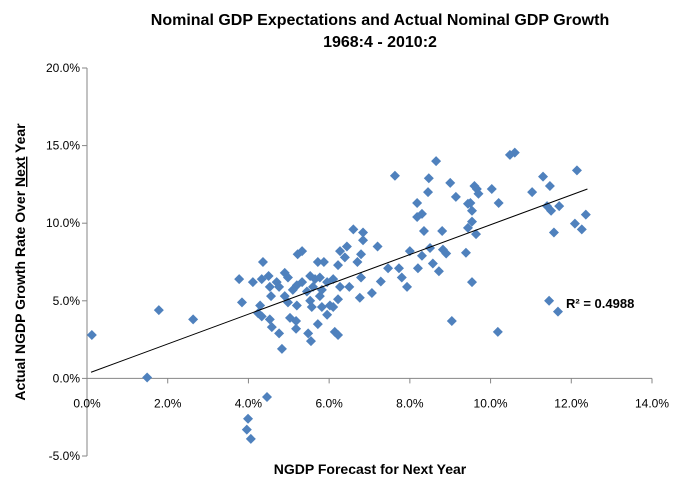 The width and height of the screenshot is (674, 489). Describe the element at coordinates (168, 403) in the screenshot. I see `x-tick-label: 2.0%` at that location.